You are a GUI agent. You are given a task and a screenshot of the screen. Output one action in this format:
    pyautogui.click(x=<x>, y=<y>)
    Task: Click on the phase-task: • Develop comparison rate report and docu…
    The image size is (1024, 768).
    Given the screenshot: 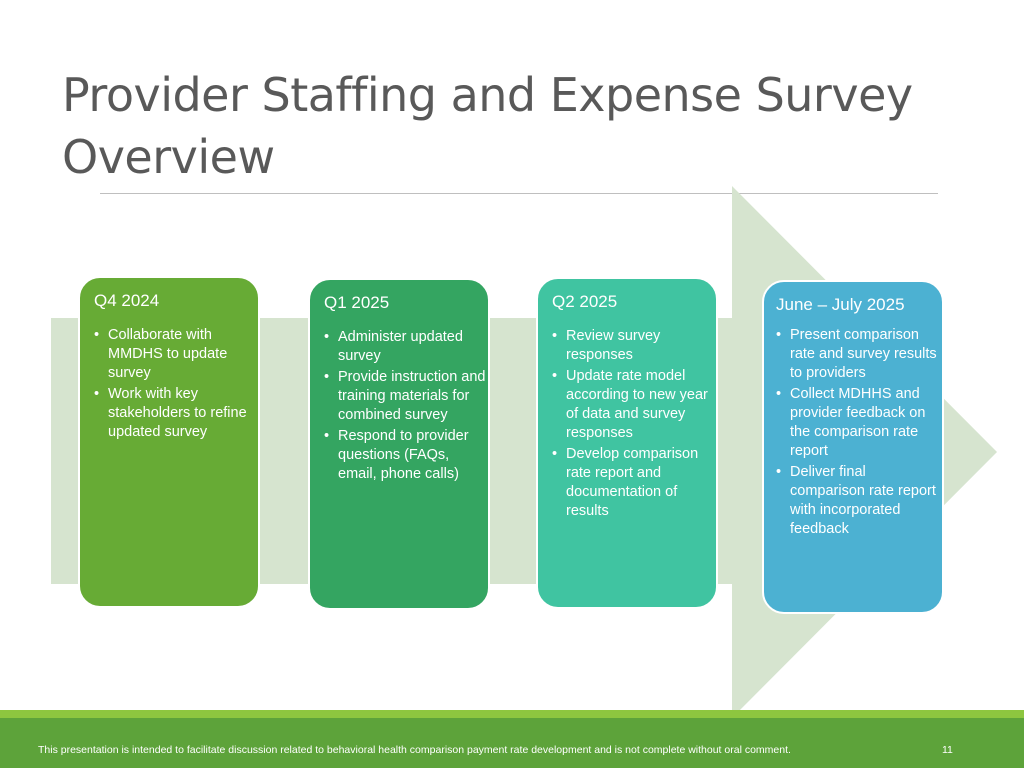 What is the action you would take?
    pyautogui.click(x=634, y=483)
    